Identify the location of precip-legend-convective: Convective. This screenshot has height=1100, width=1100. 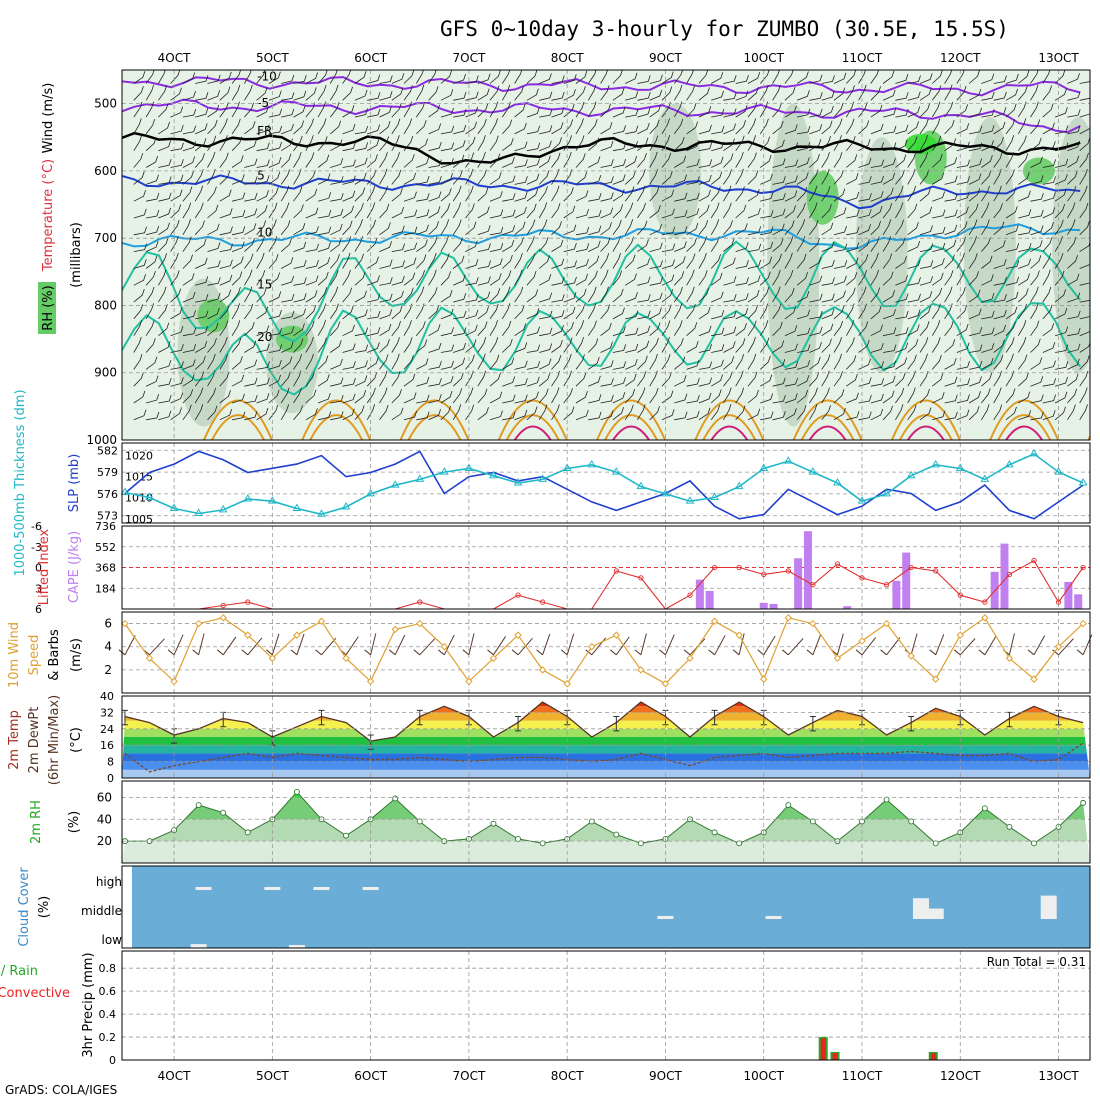
(35, 993).